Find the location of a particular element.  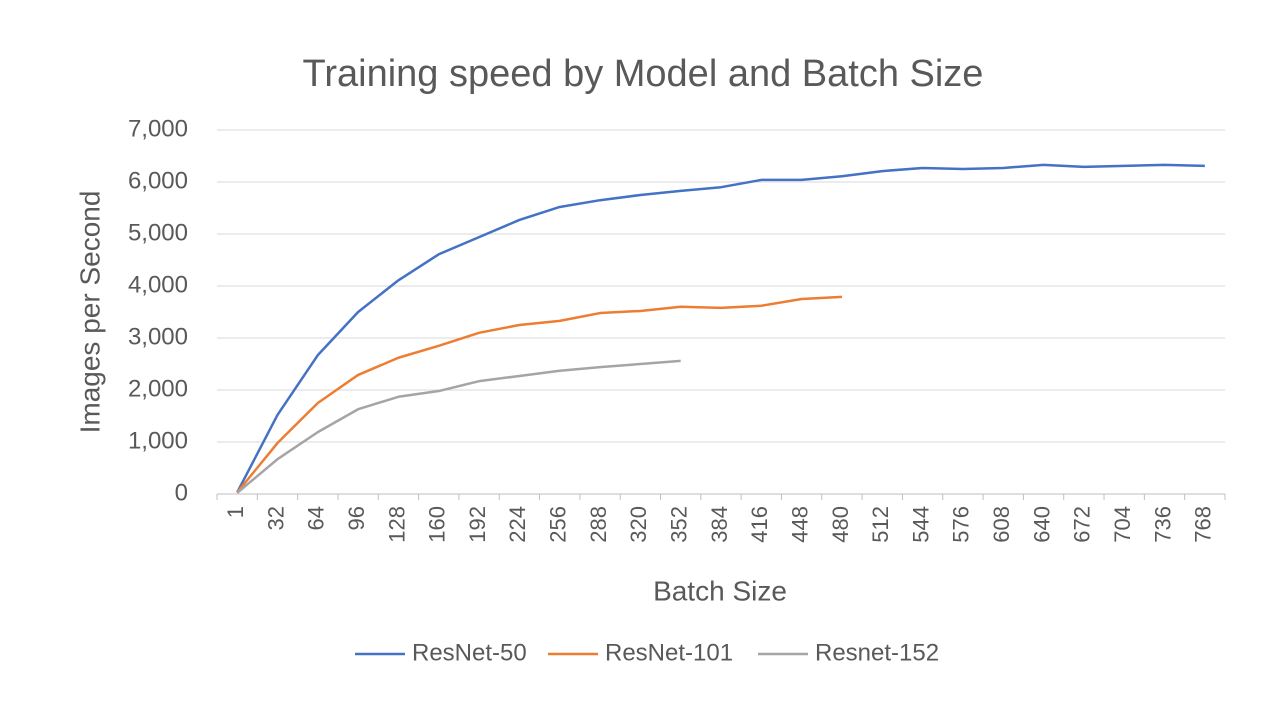

x-tick-label: 224 is located at coordinates (517, 524).